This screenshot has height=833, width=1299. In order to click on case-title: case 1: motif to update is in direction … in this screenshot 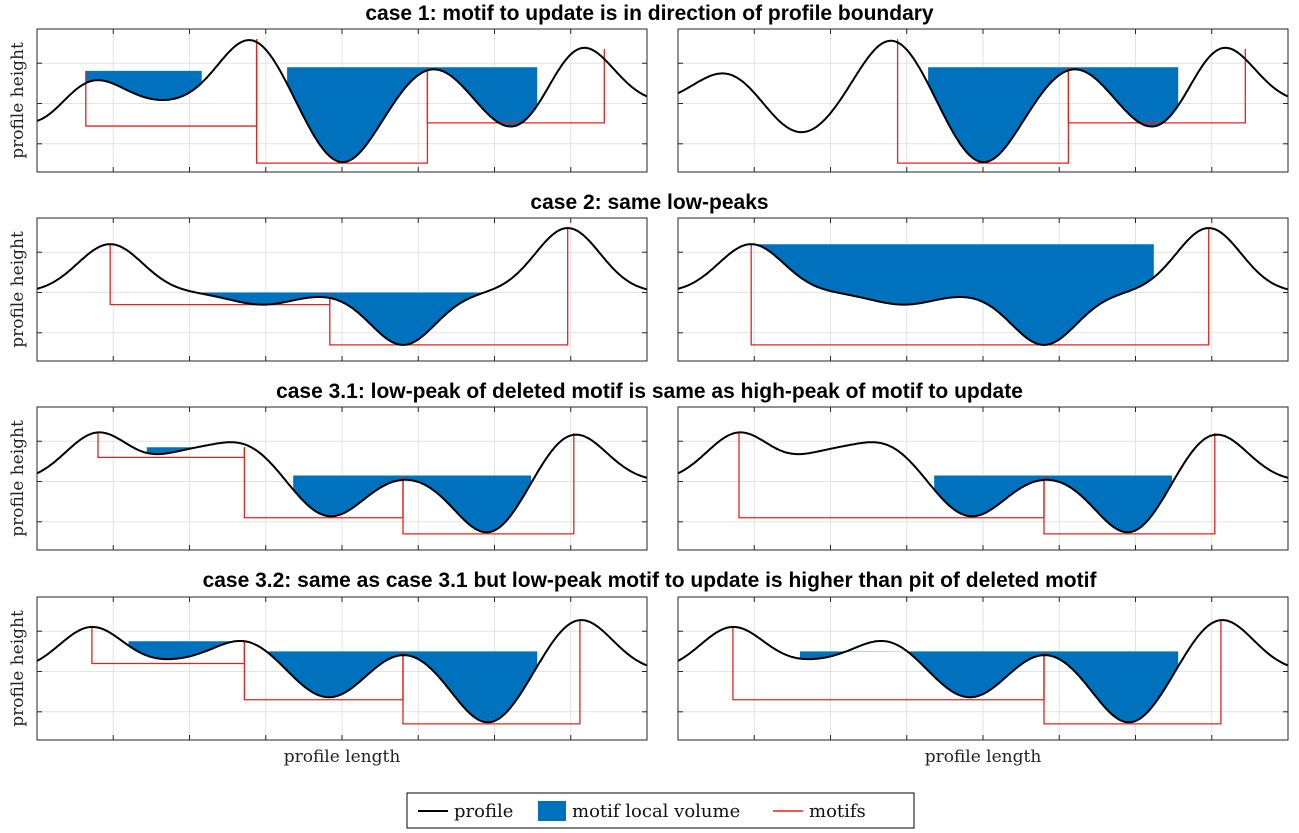, I will do `click(649, 13)`.